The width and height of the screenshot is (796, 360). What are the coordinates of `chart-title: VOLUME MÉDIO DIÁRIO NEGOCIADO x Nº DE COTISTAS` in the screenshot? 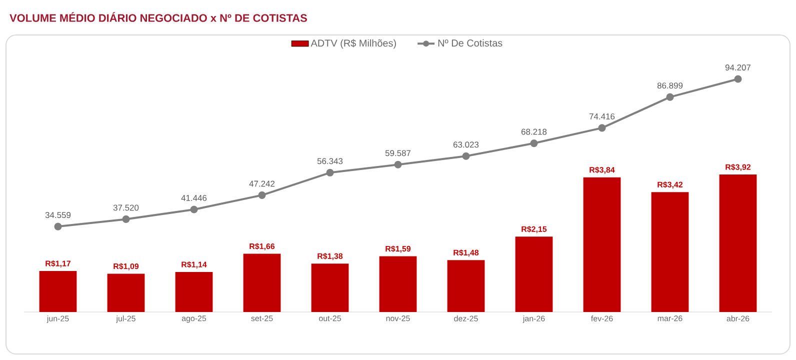 It's located at (158, 17).